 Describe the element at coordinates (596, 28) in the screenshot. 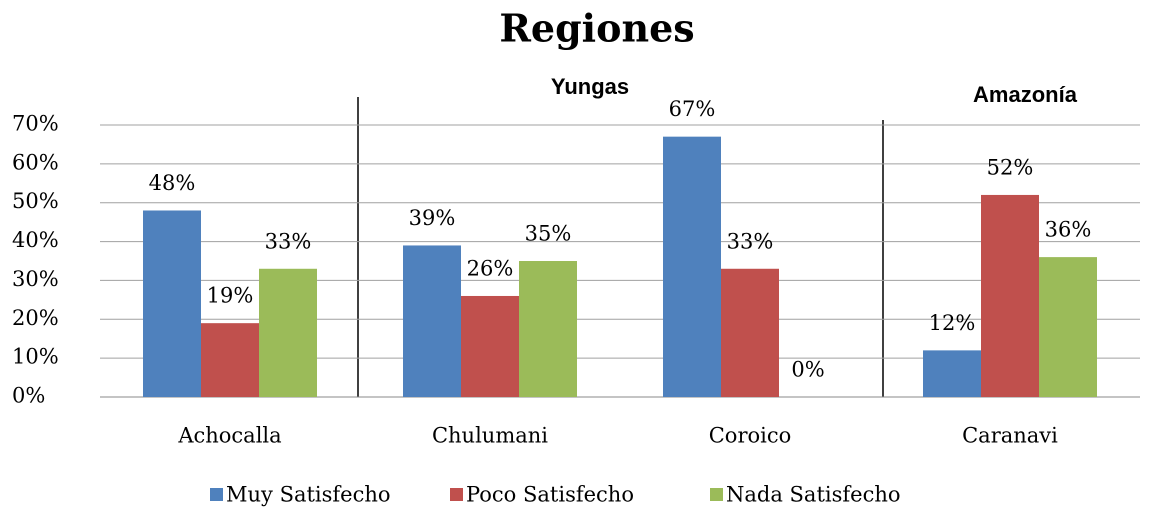

I see `chart-title: Regiones` at that location.